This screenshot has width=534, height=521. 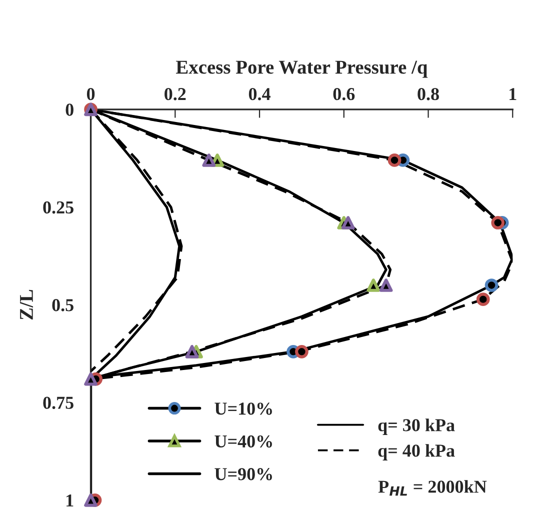 What do you see at coordinates (432, 488) in the screenshot?
I see `annotation: P$_{HL}$ = 2000kN` at bounding box center [432, 488].